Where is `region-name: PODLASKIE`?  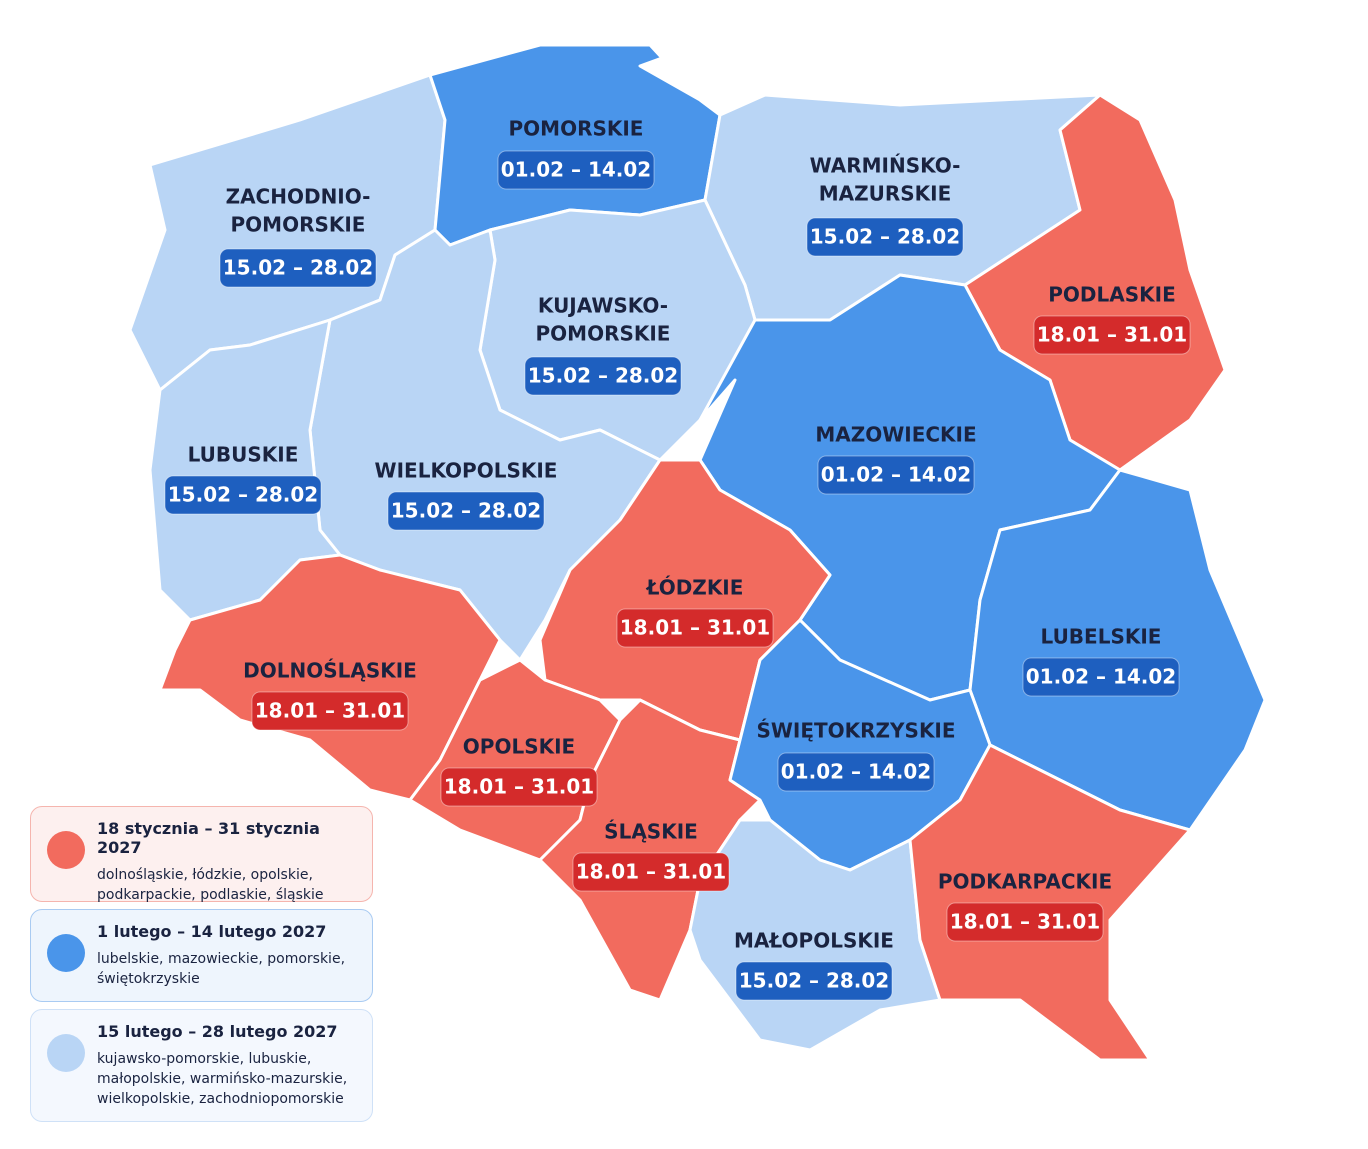 region-name: PODLASKIE is located at coordinates (1112, 295).